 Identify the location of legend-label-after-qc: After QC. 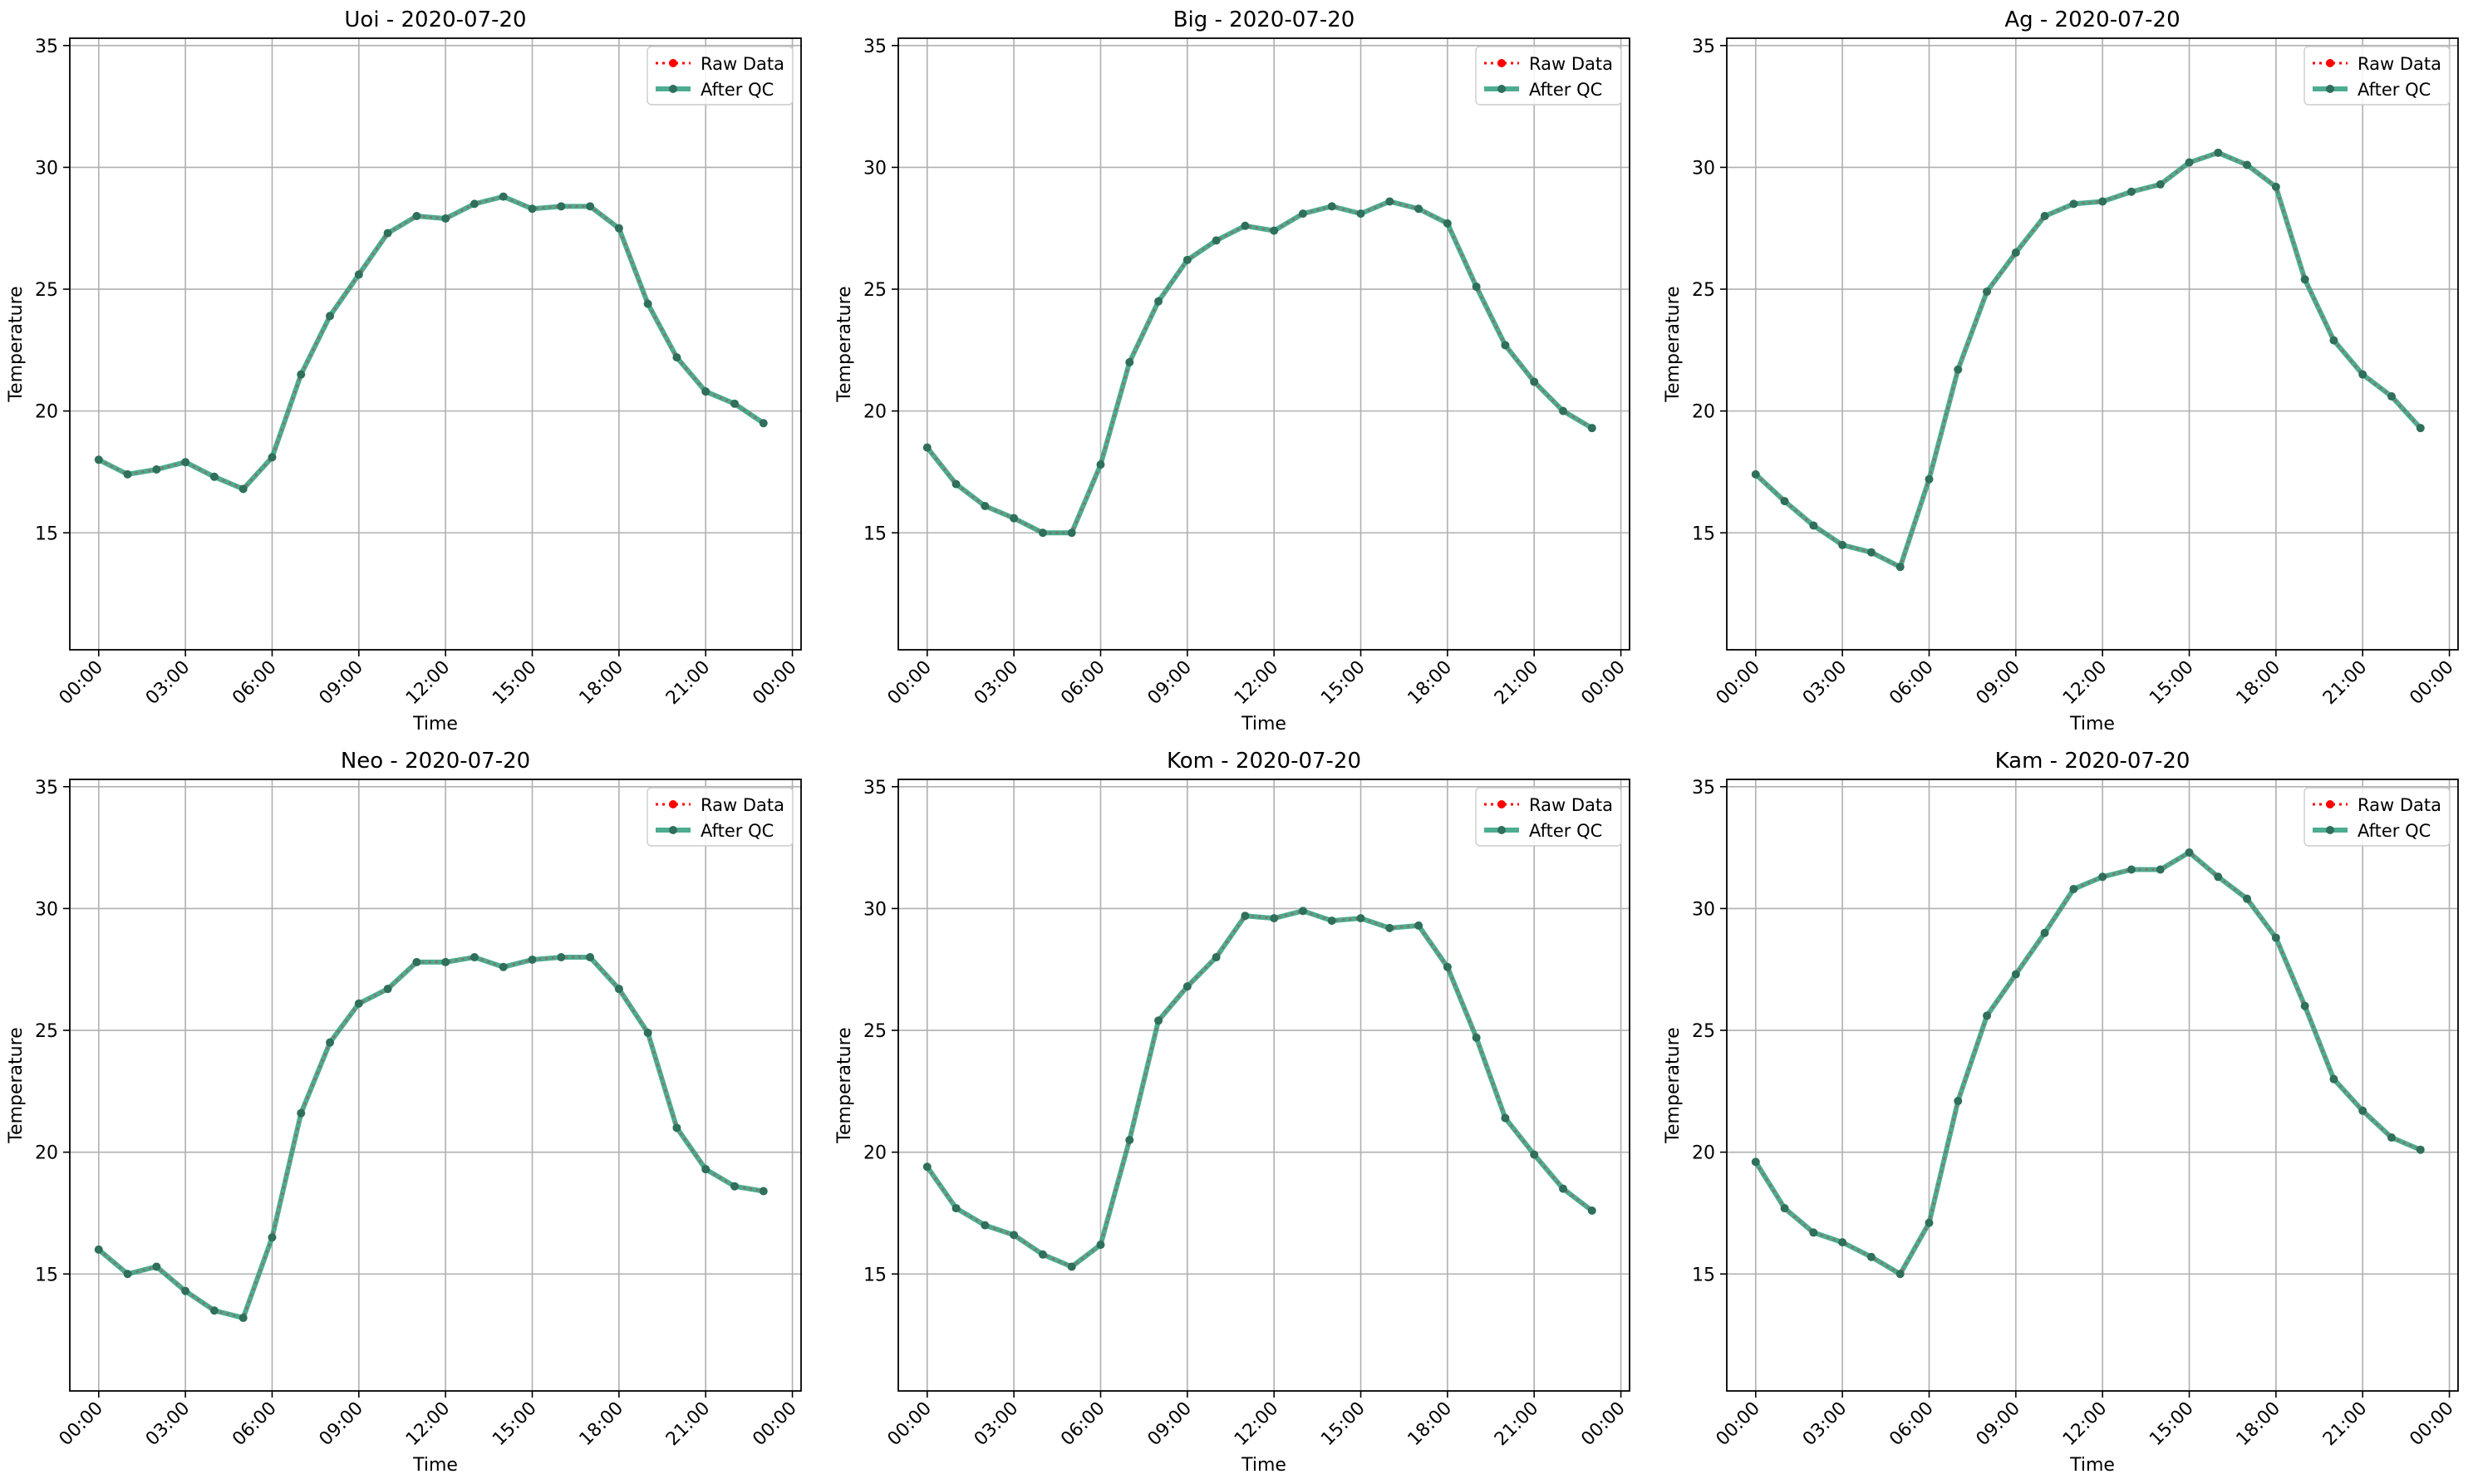
(737, 90).